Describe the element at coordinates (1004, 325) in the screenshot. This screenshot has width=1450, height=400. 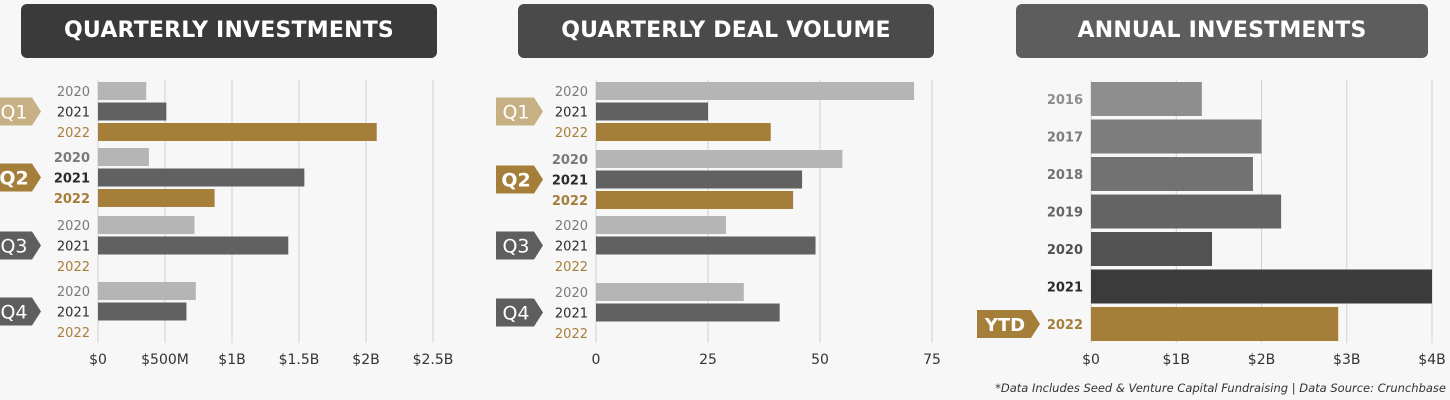
I see `ytd-label: YTD` at that location.